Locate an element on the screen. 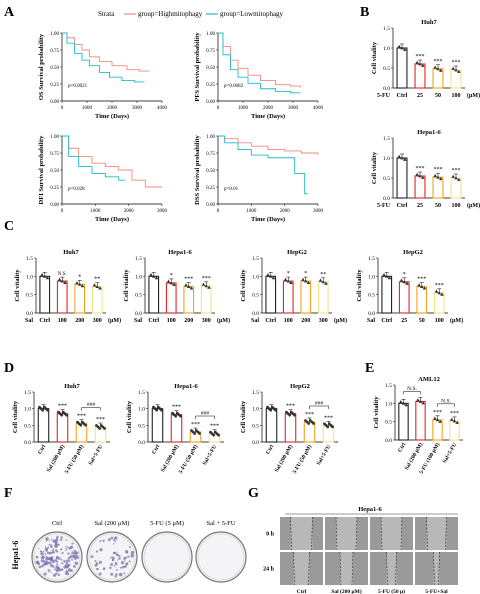 The width and height of the screenshot is (480, 594). y-tick-label: 0.00 is located at coordinates (210, 102).